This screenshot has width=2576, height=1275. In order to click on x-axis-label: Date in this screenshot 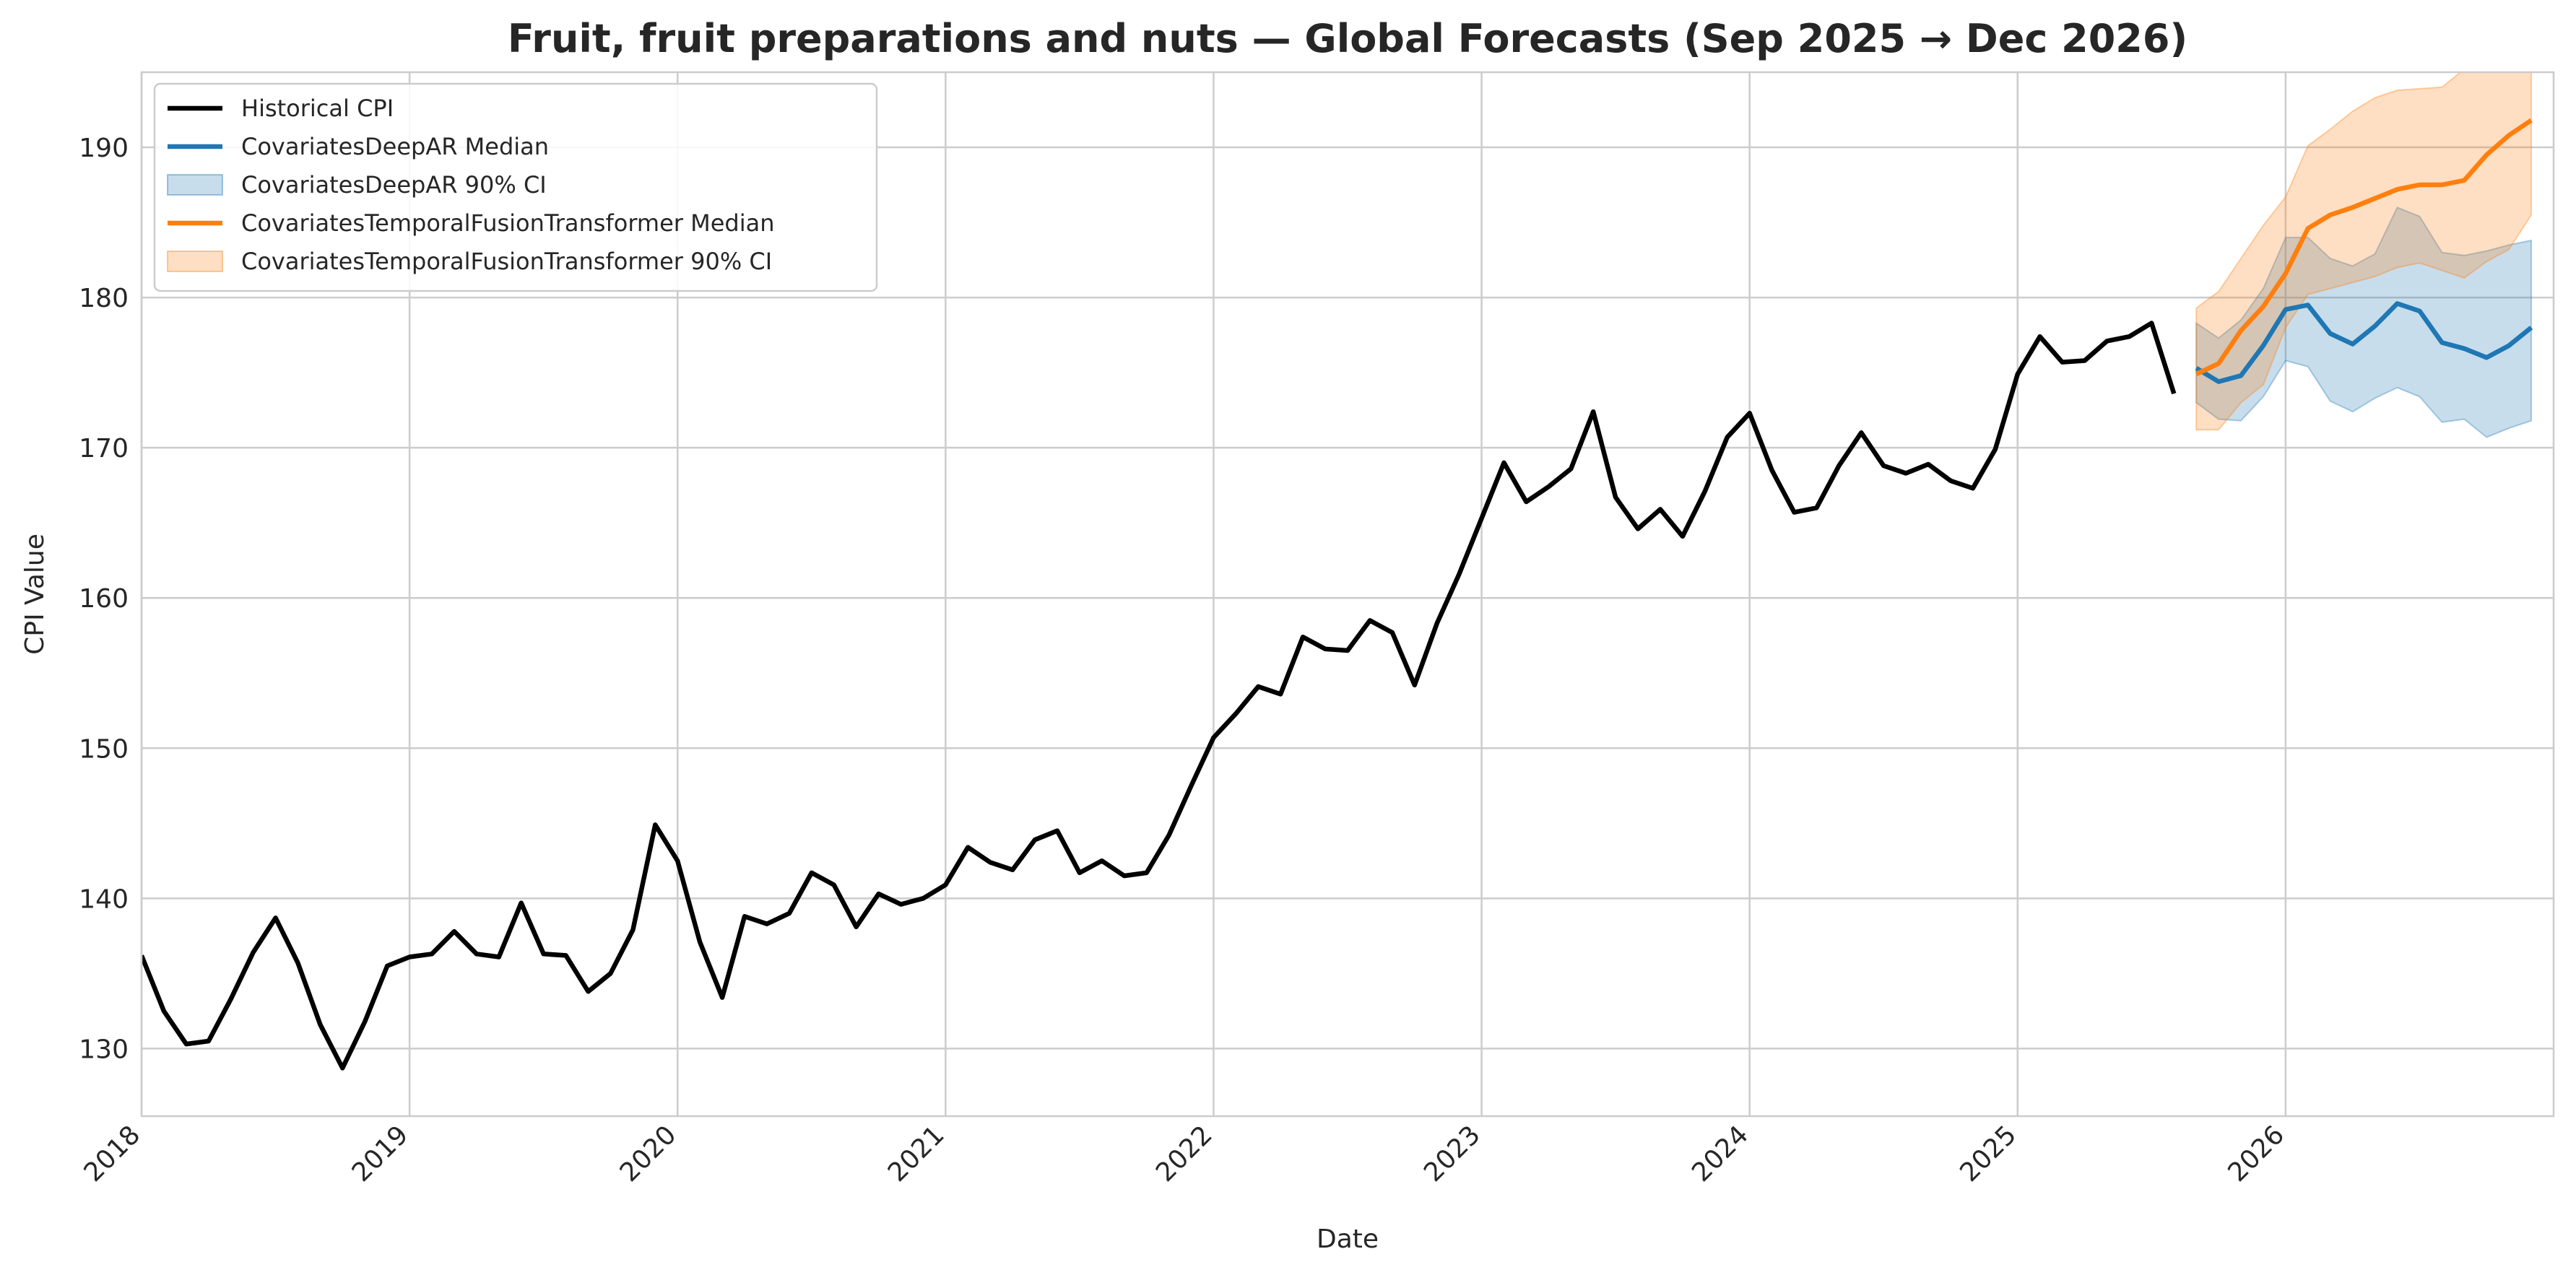, I will do `click(1348, 1239)`.